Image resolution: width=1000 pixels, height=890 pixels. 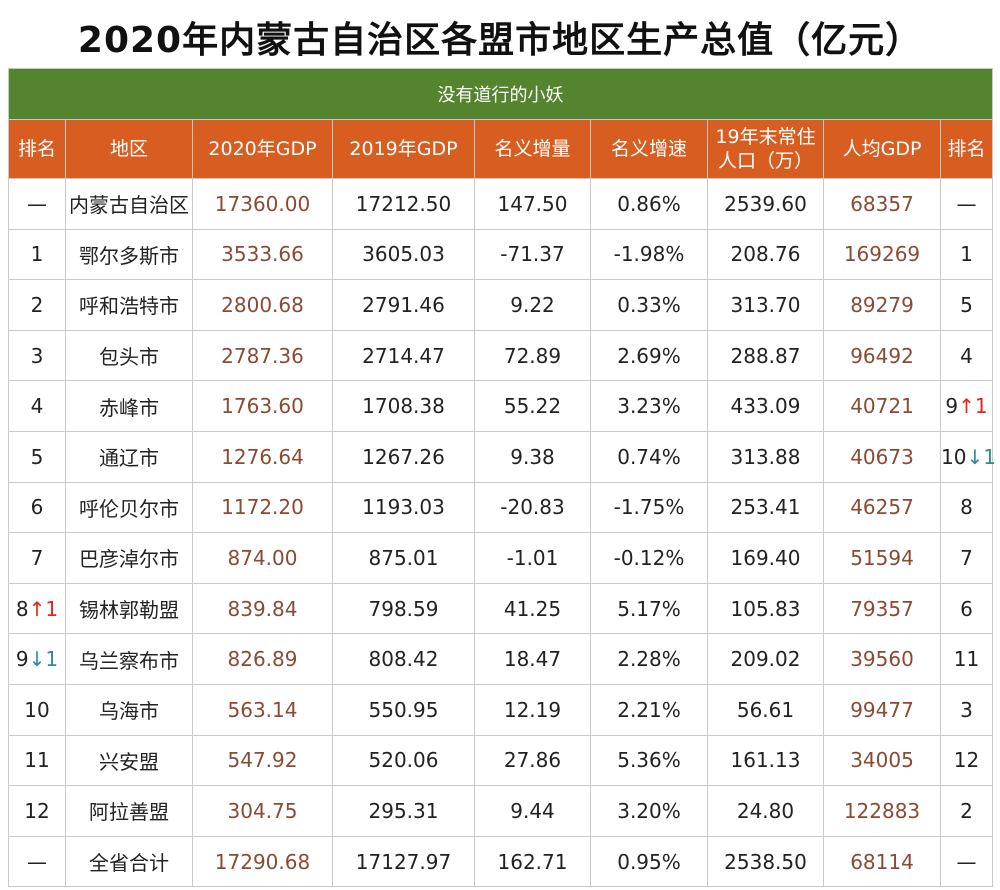 What do you see at coordinates (403, 861) in the screenshot?
I see `gdp-2019-value: 17127.97` at bounding box center [403, 861].